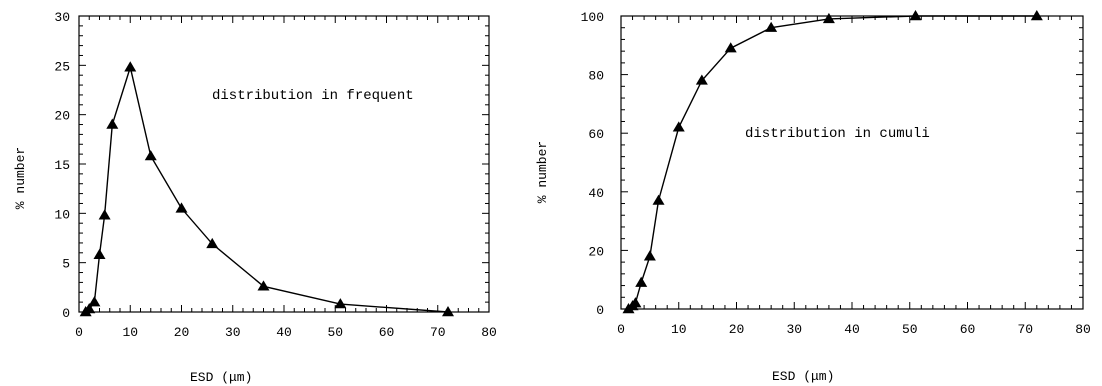 This screenshot has width=1102, height=386. What do you see at coordinates (62, 66) in the screenshot?
I see `y-tick-label: 25` at bounding box center [62, 66].